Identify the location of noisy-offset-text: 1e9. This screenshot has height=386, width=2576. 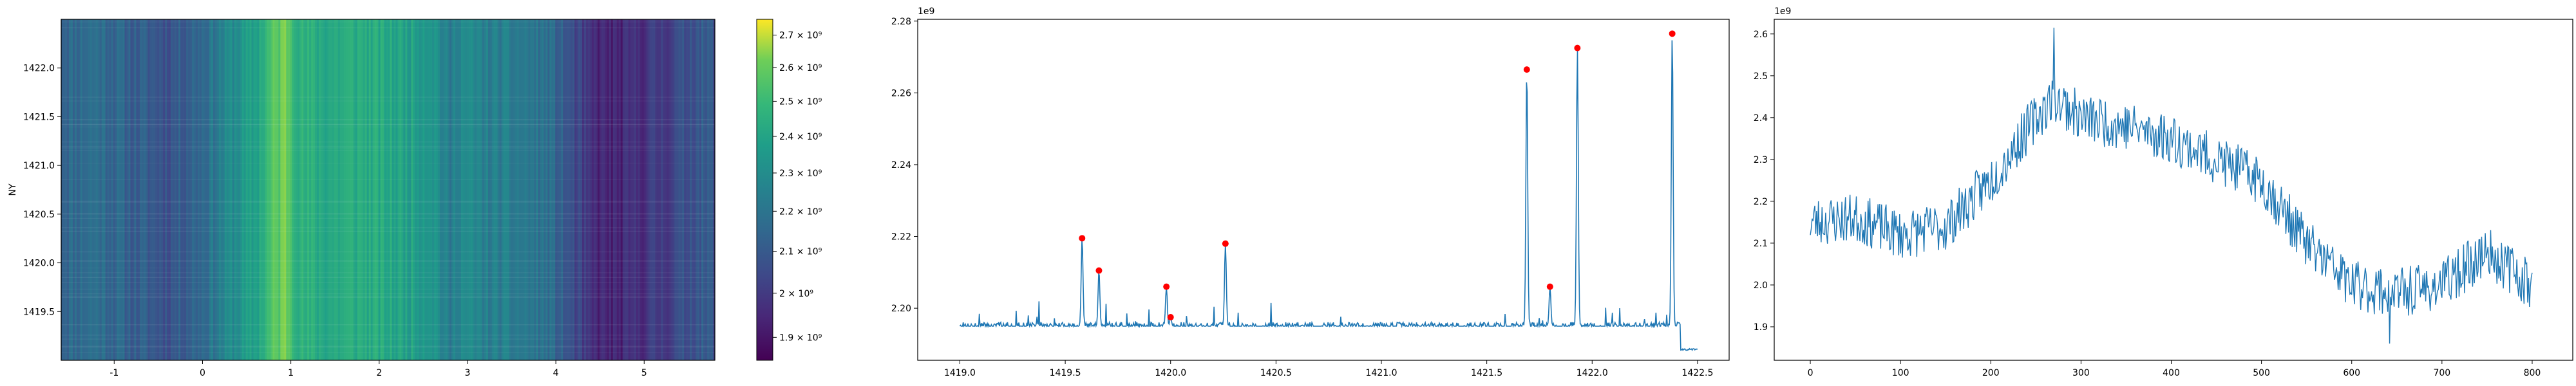
(1783, 11).